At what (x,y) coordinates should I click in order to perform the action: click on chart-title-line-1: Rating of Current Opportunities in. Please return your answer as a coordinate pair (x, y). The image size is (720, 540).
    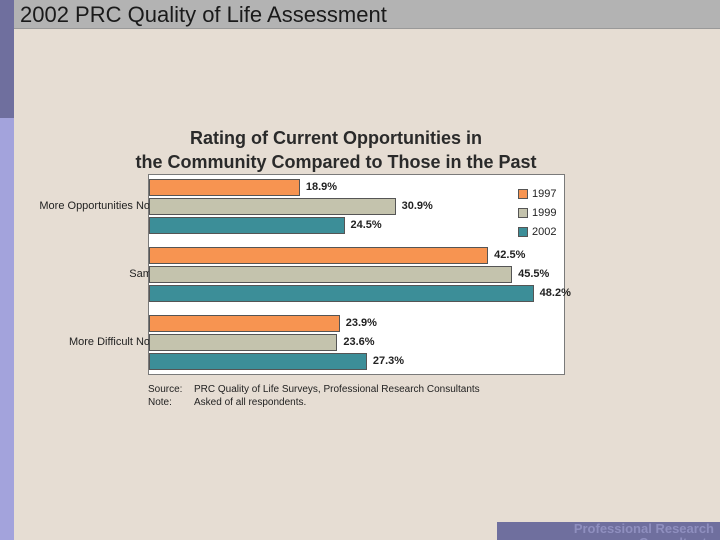
    Looking at the image, I should click on (336, 138).